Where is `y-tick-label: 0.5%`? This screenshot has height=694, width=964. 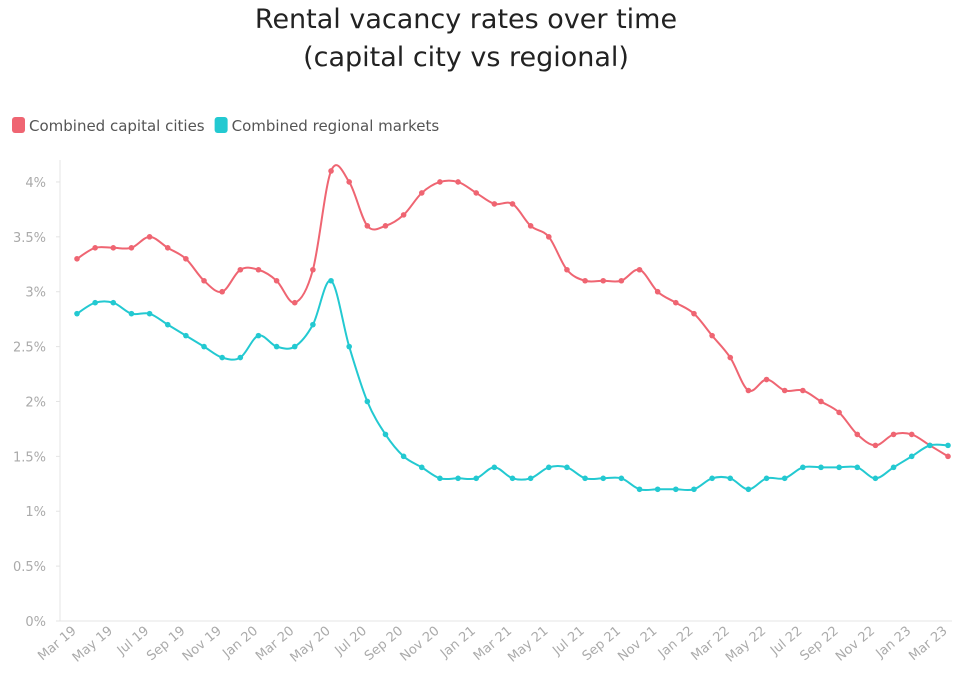 y-tick-label: 0.5% is located at coordinates (29, 567).